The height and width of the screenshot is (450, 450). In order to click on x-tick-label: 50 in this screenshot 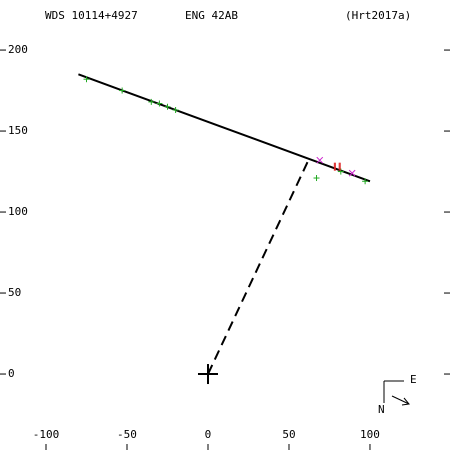, I will do `click(288, 434)`.